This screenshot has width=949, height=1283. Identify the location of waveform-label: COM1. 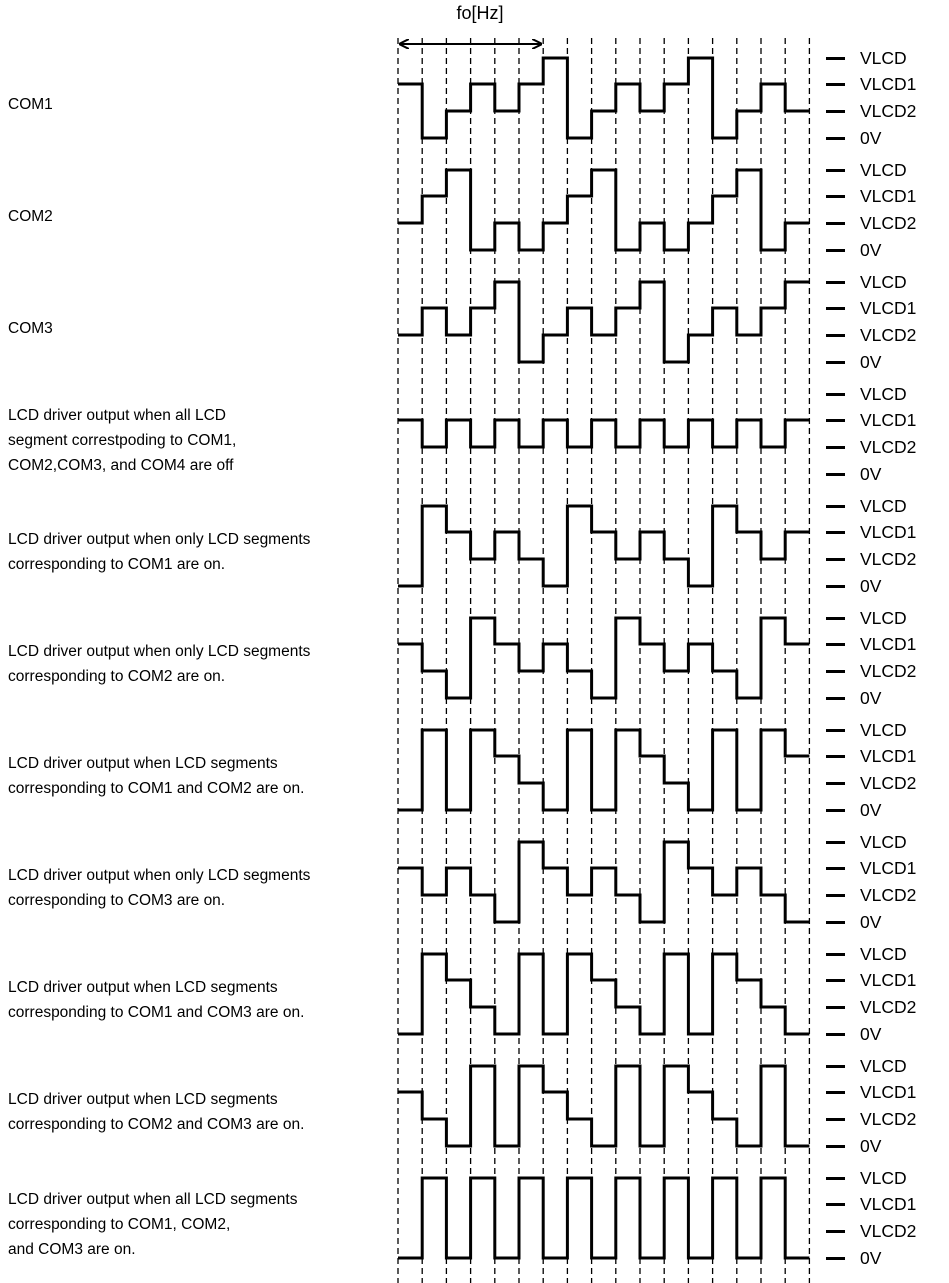
(198, 104).